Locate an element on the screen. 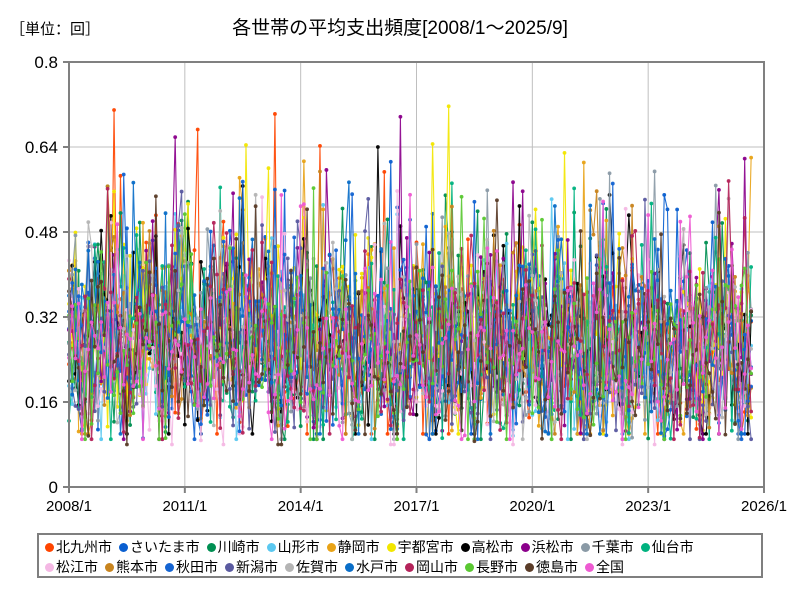 Image resolution: width=800 pixels, height=600 pixels. legend-item-山形市: 山形市 is located at coordinates (293, 547).